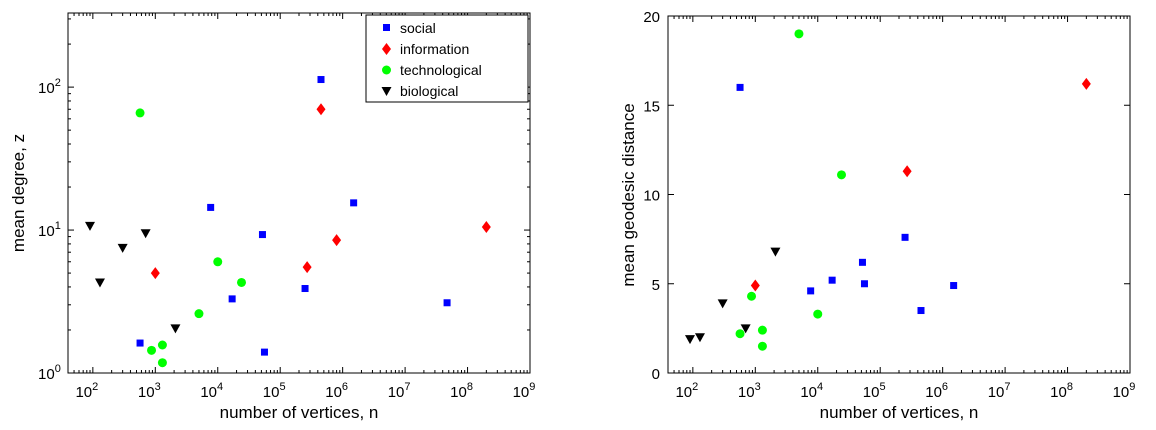  What do you see at coordinates (441, 70) in the screenshot?
I see `legend-technological-label: technological` at bounding box center [441, 70].